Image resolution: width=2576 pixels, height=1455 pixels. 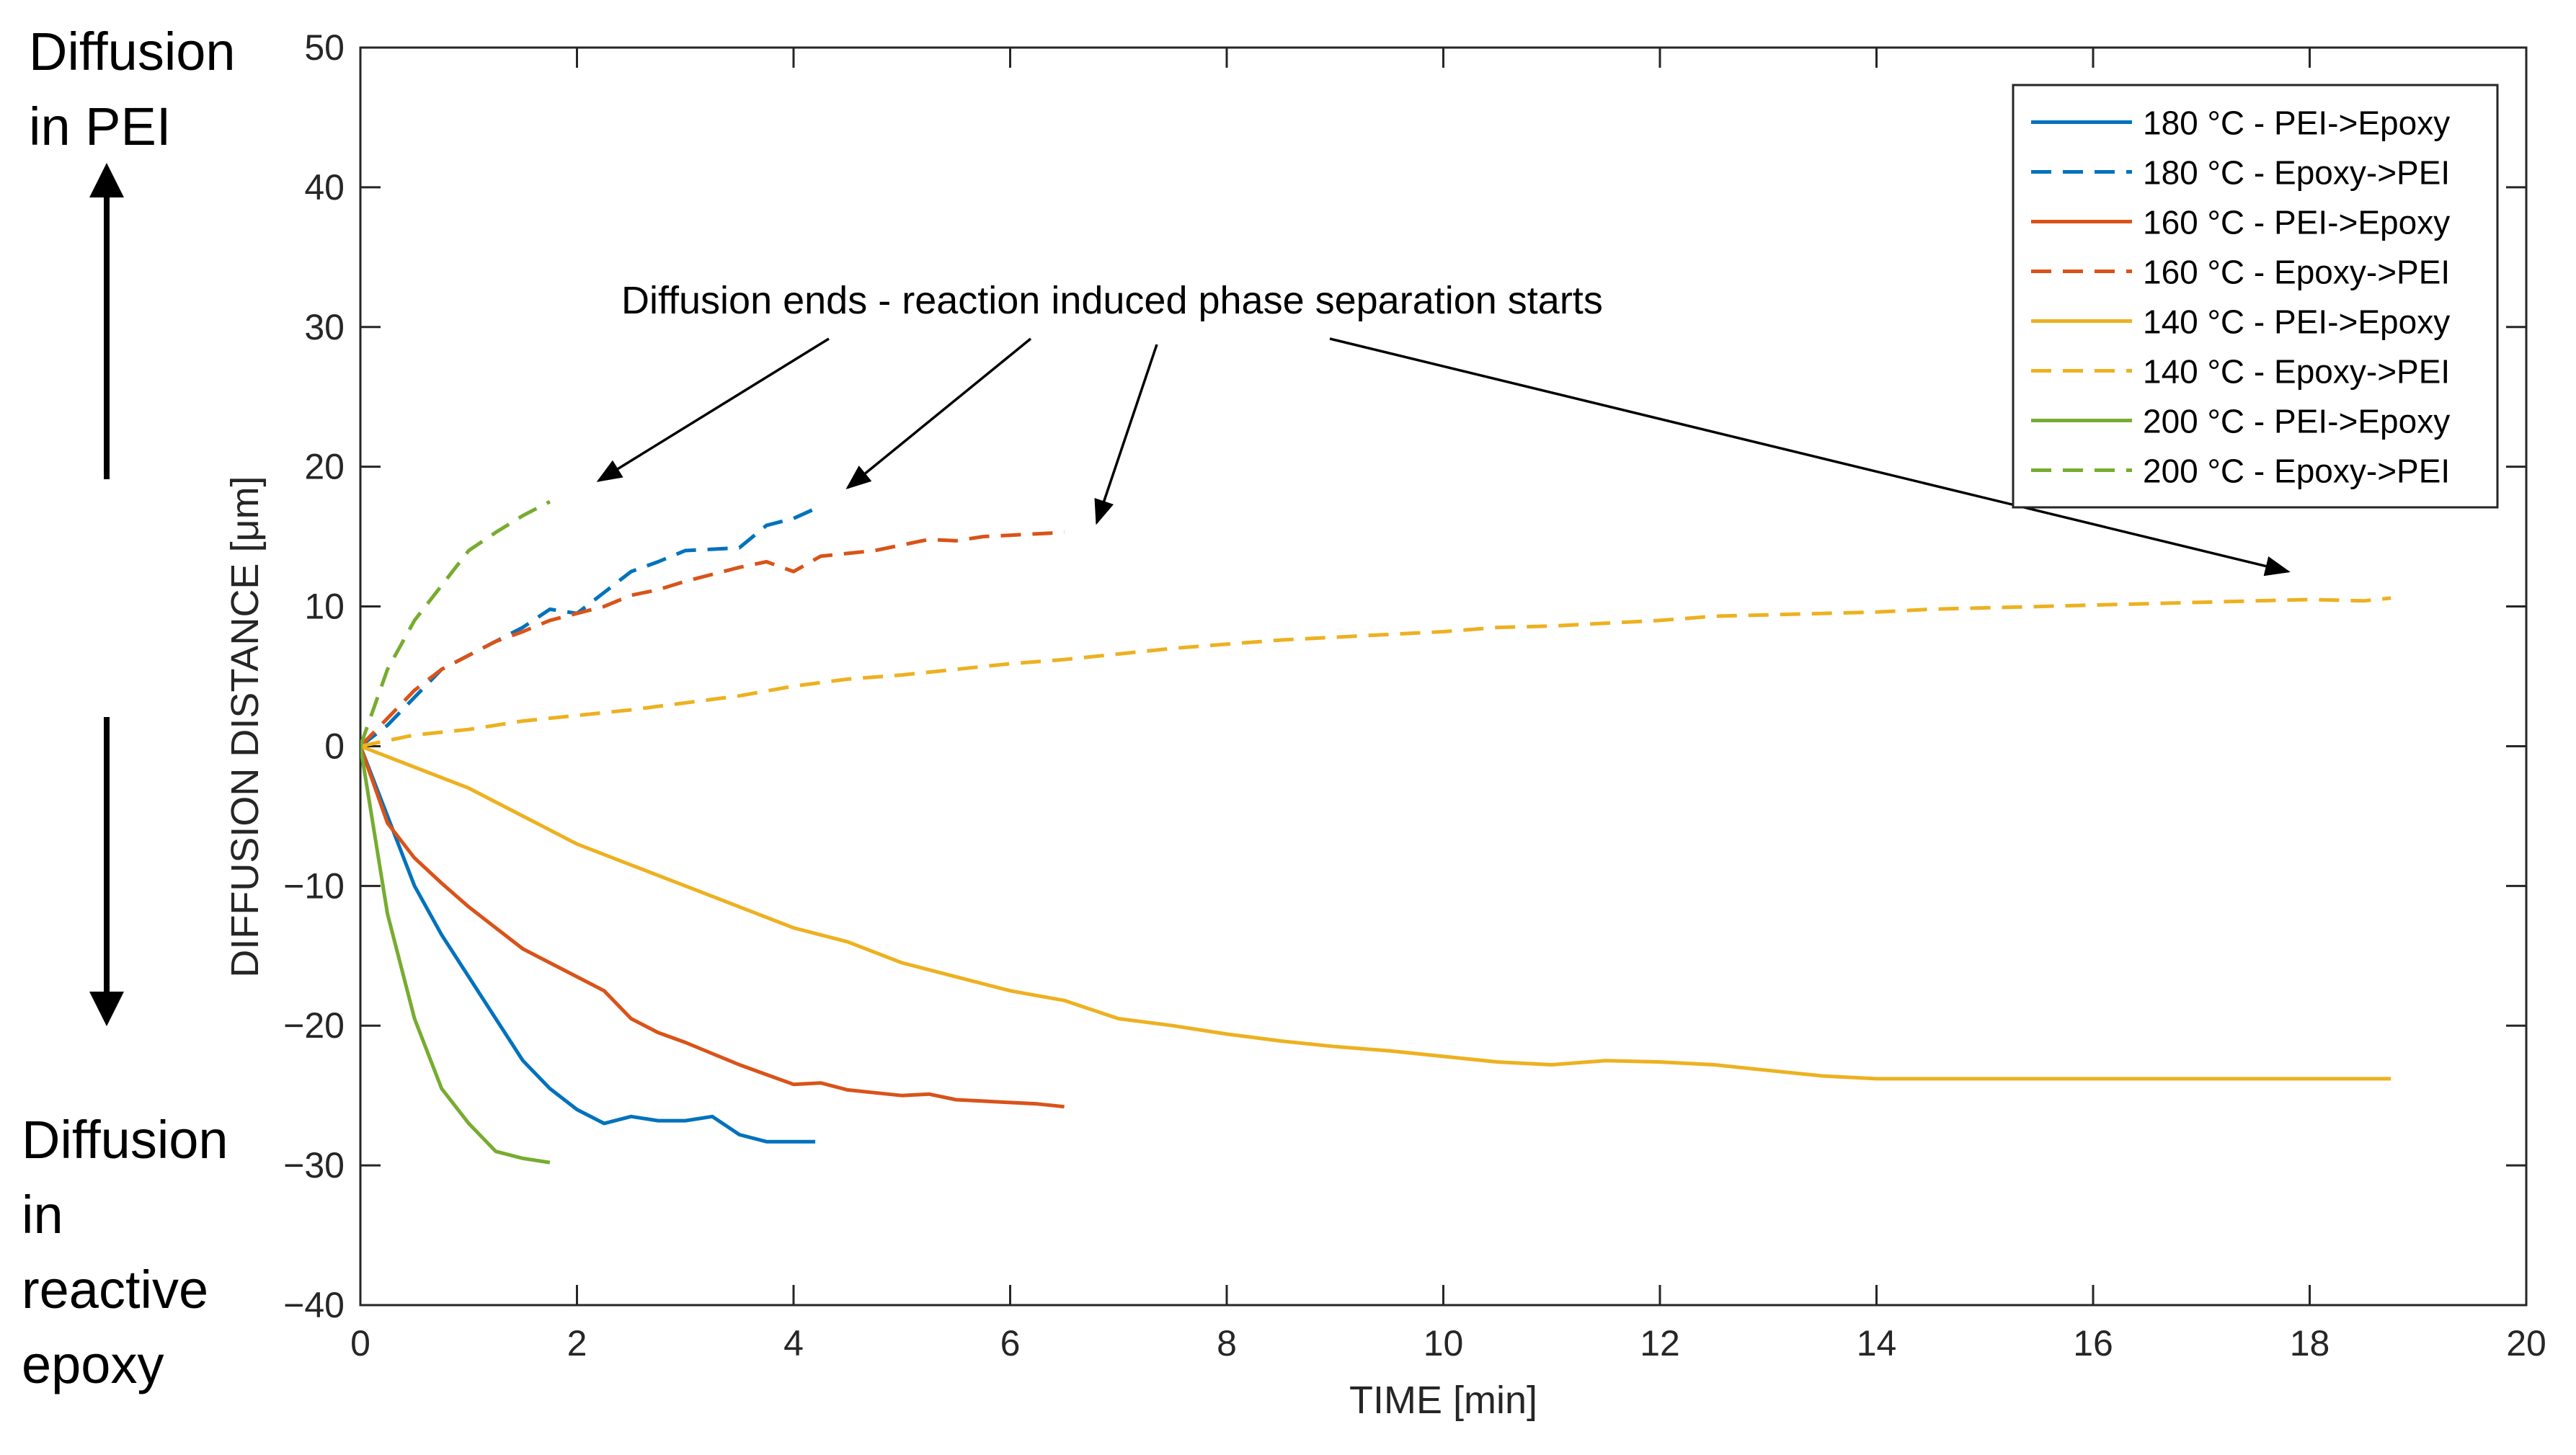 I want to click on x-tick-label: 16, so click(x=2093, y=1343).